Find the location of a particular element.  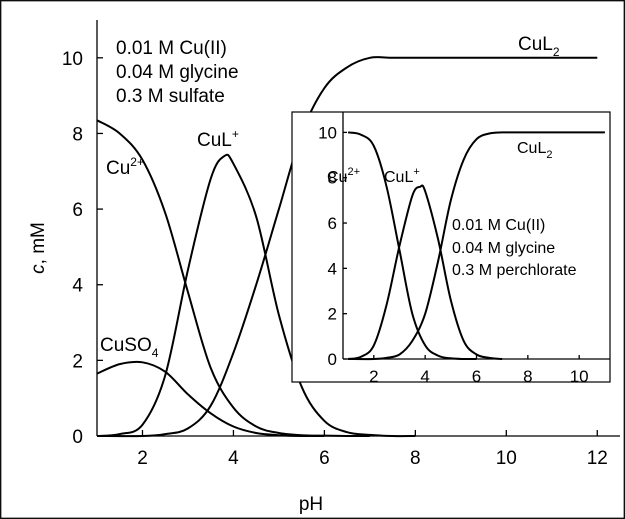

inset-condition-line: 0.04 M glycine is located at coordinates (503, 248).